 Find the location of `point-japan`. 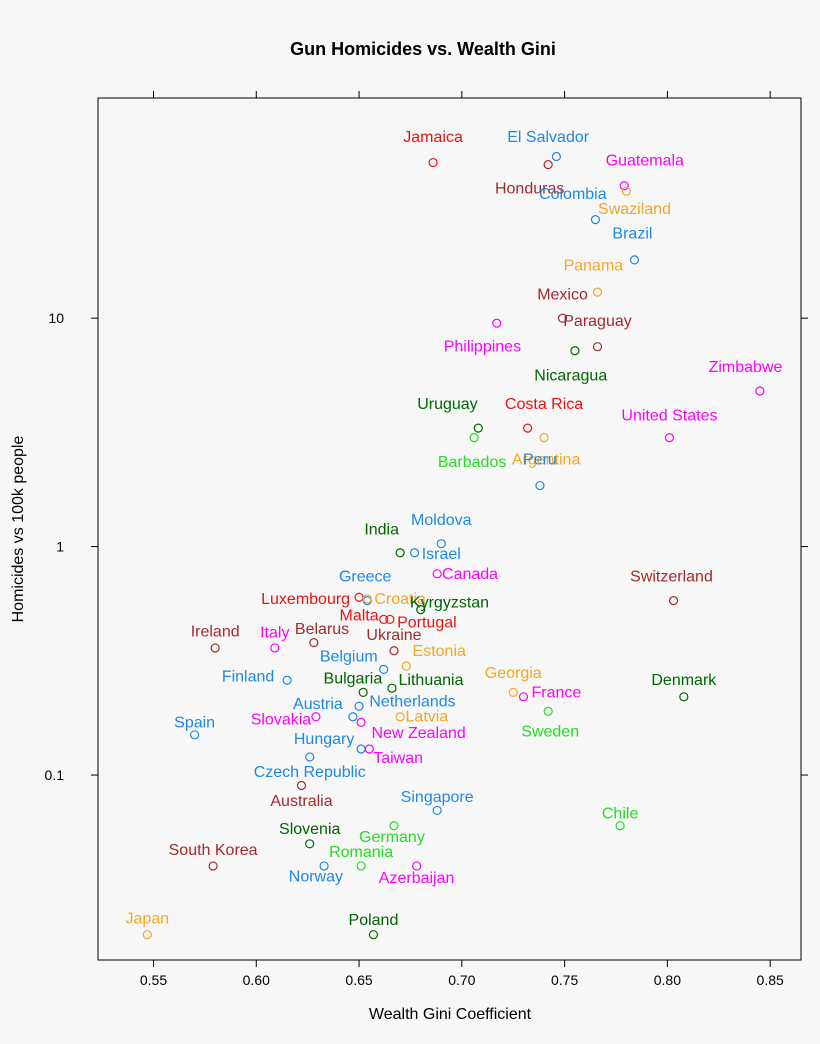

point-japan is located at coordinates (147, 935).